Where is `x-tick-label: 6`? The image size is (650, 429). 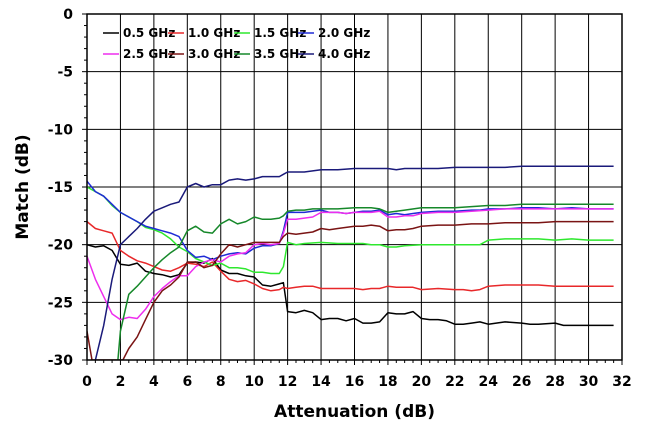
x-tick-label: 6 is located at coordinates (187, 382).